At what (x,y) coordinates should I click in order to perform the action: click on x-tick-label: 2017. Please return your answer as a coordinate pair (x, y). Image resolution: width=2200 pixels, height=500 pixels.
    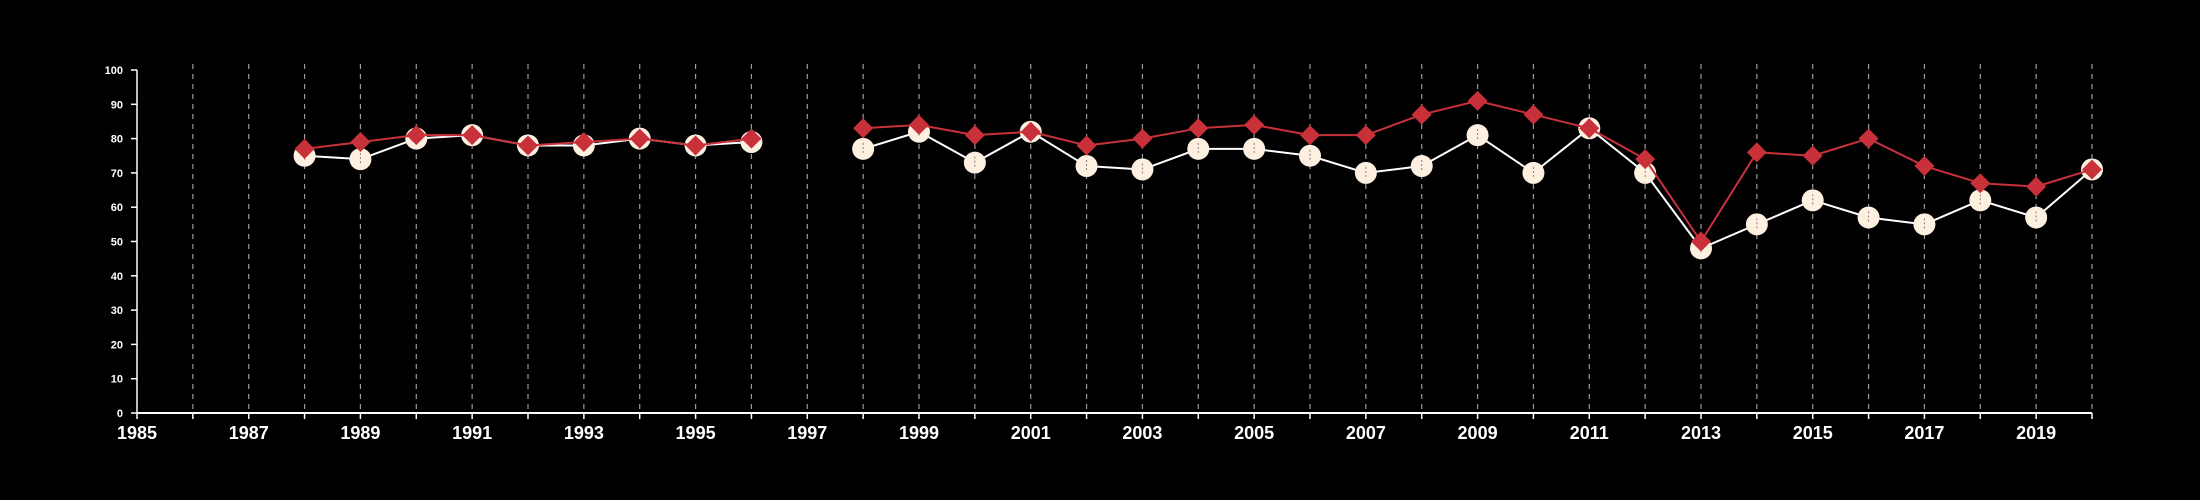
    Looking at the image, I should click on (1924, 433).